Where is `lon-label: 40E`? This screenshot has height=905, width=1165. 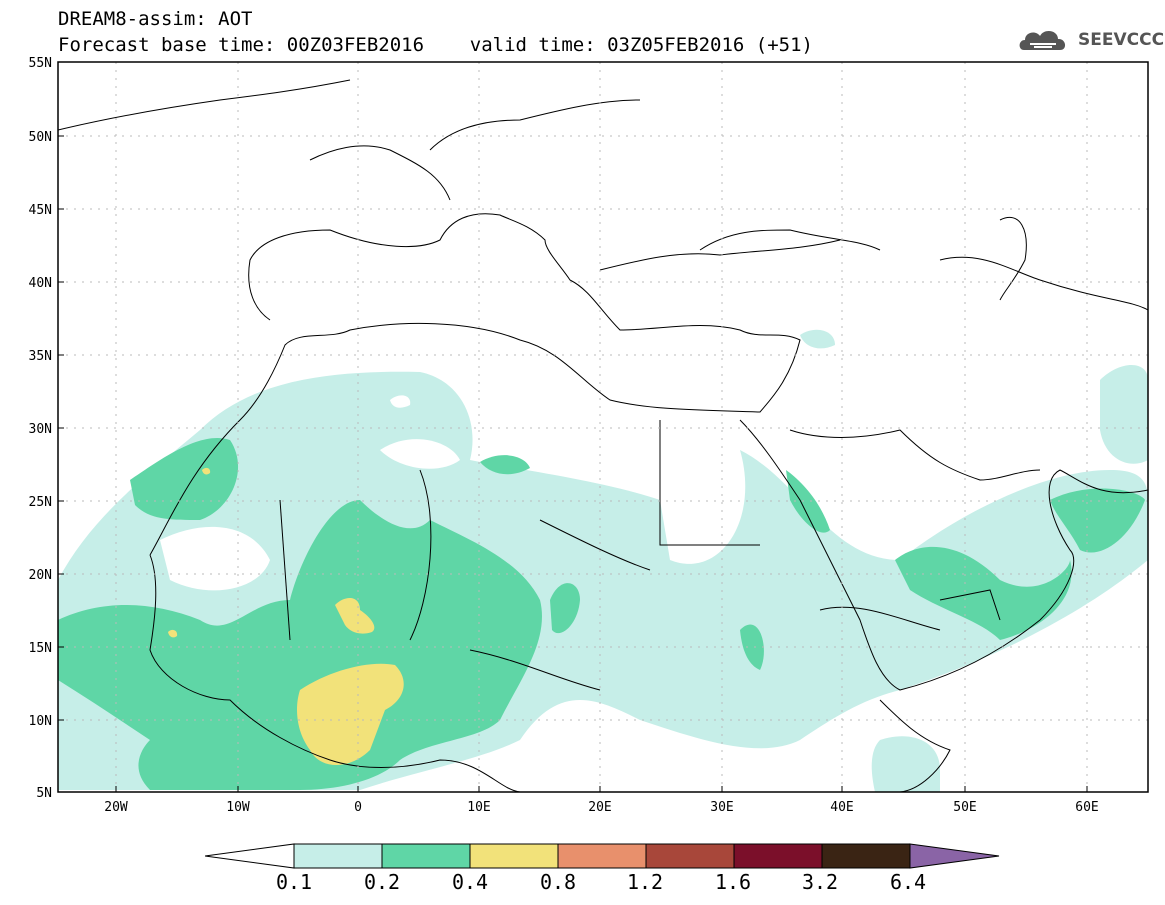 lon-label: 40E is located at coordinates (841, 807).